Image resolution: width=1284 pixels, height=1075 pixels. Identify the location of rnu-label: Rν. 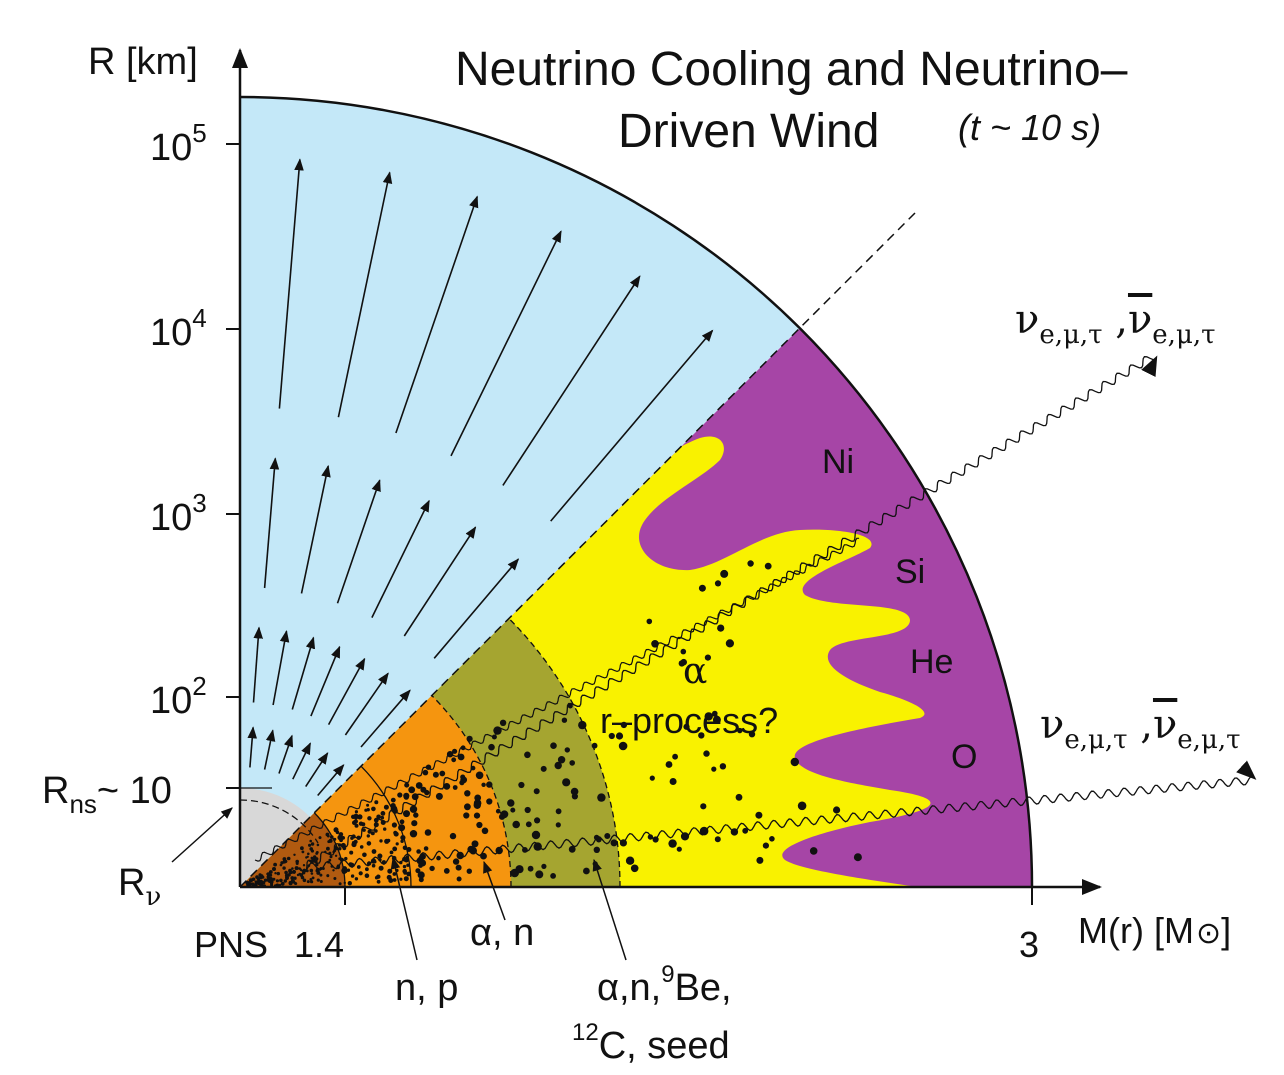
(139, 887).